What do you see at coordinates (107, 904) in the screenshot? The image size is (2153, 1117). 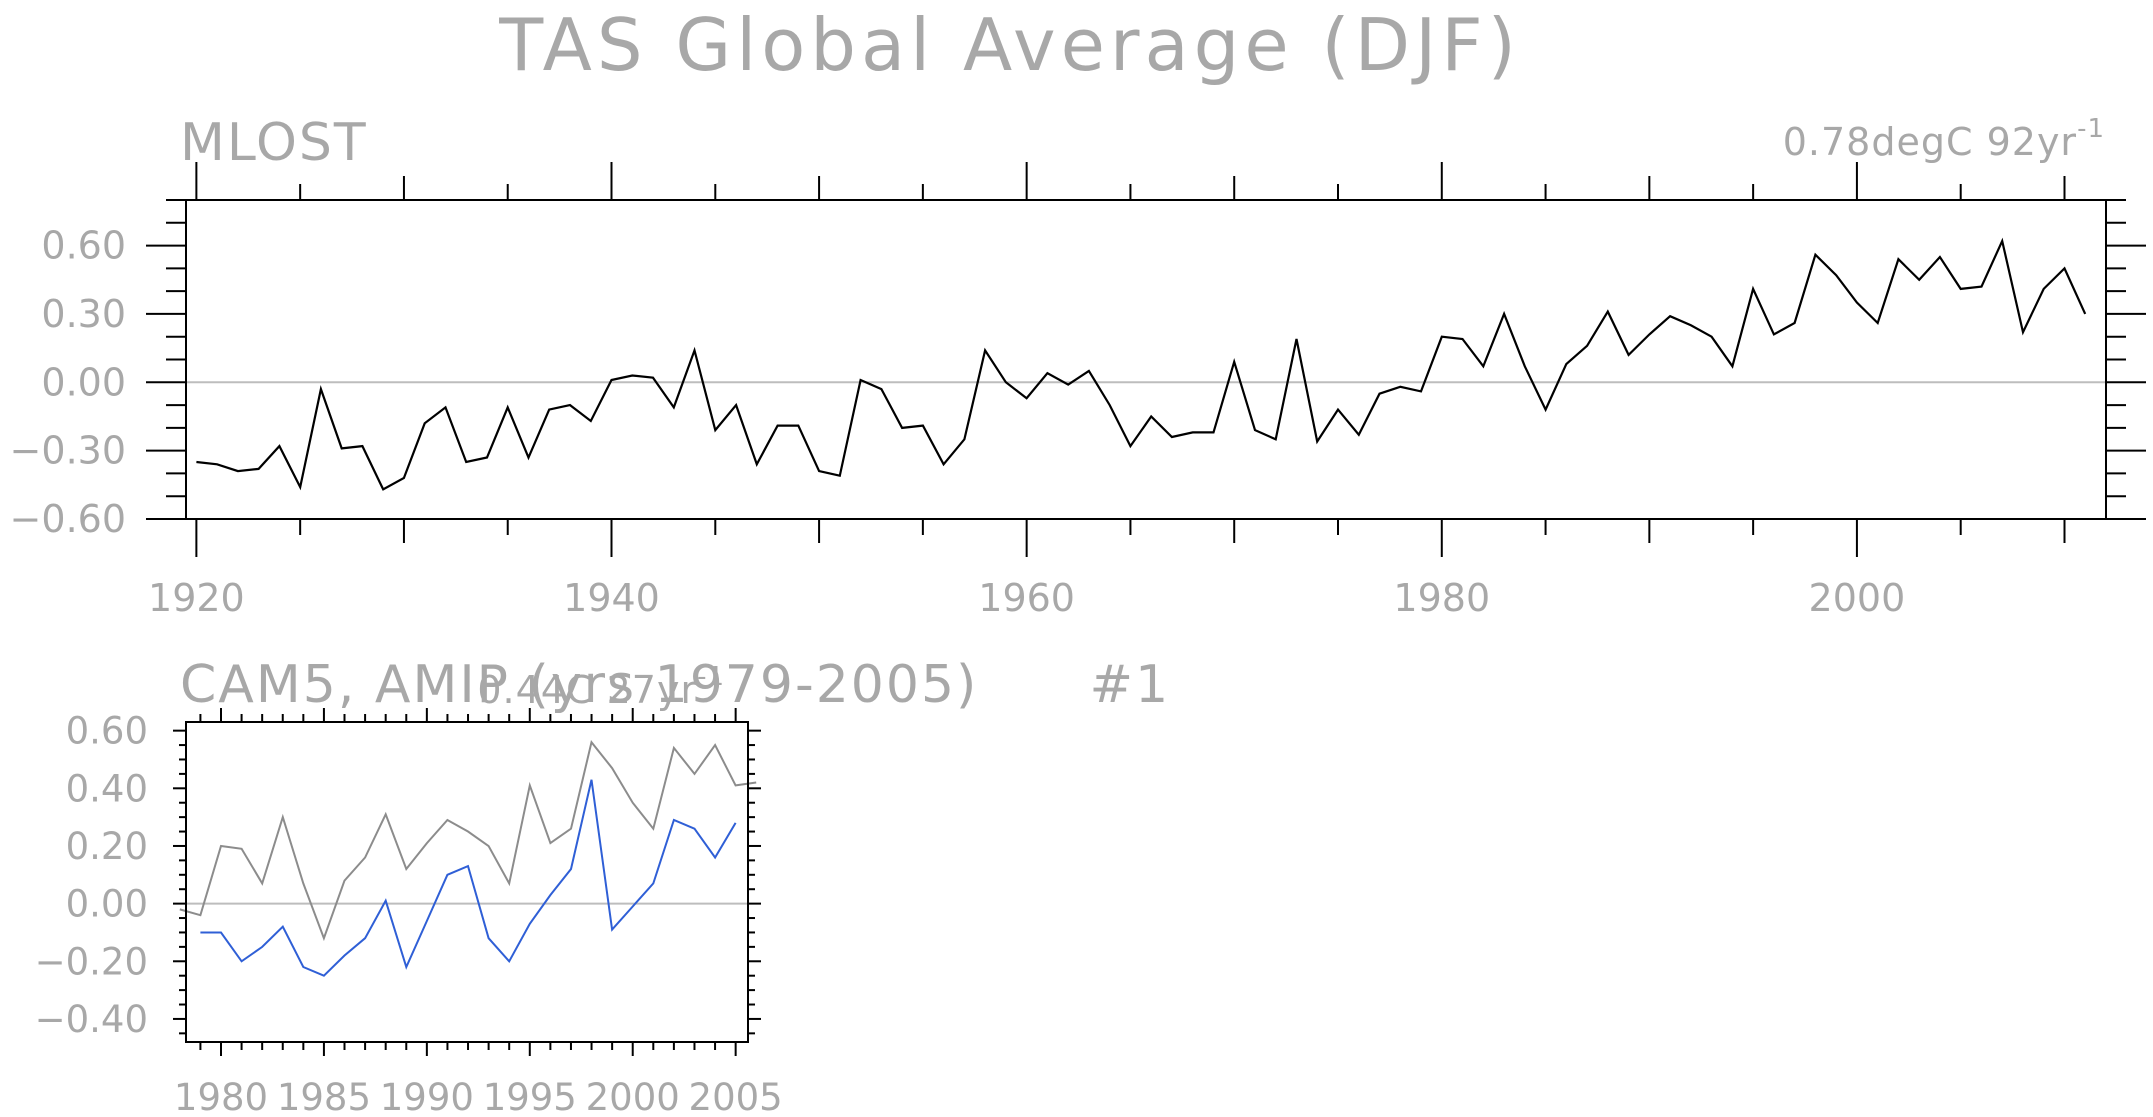 I see `cam5-y-tick-label: 0.00` at bounding box center [107, 904].